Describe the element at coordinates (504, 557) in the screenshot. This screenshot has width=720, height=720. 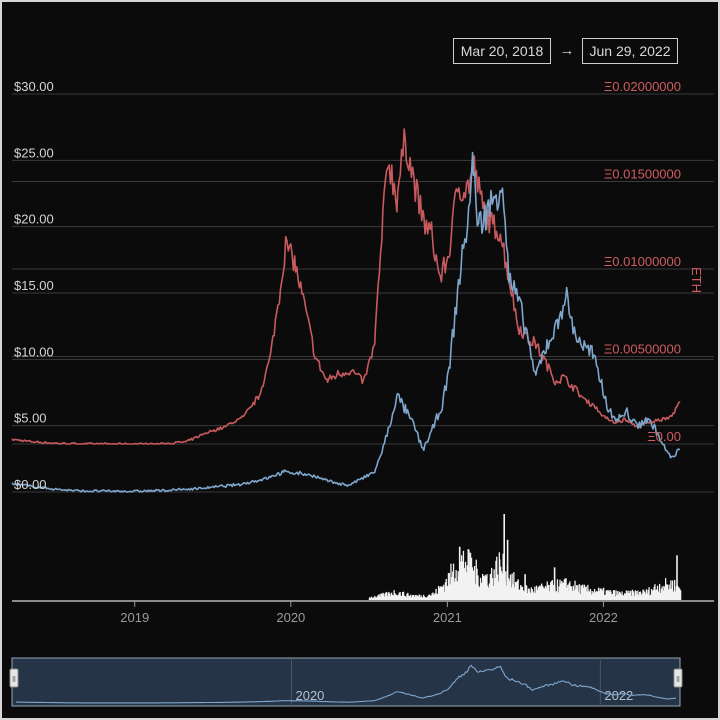
I see `volume-spike-bar` at that location.